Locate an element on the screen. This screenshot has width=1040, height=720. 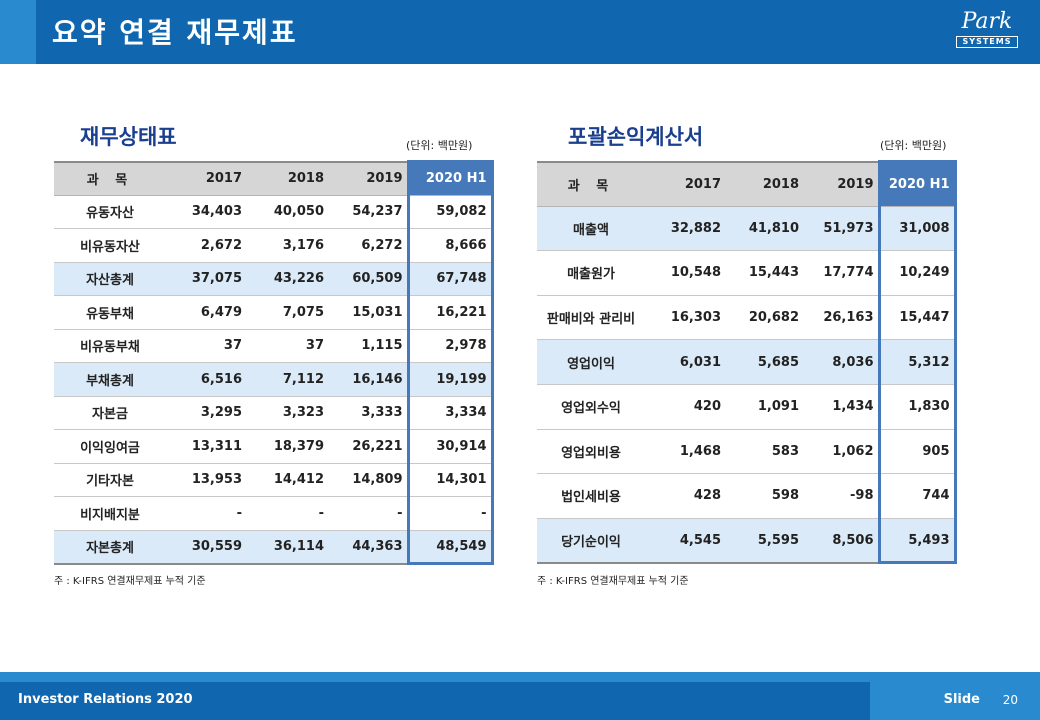
page-number: 20 is located at coordinates (1010, 700).